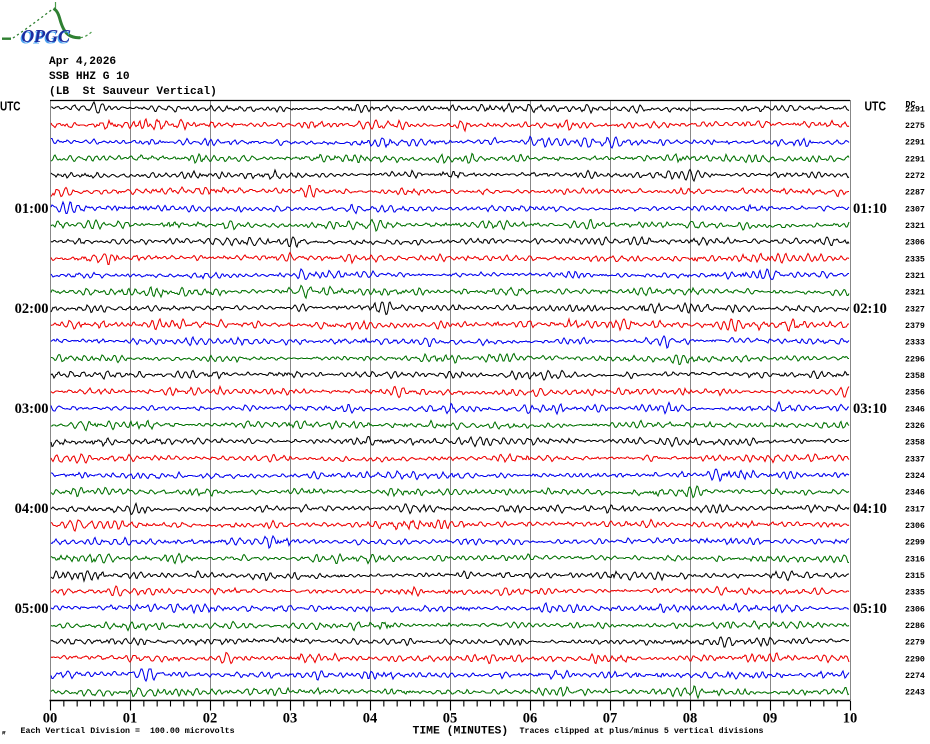 The width and height of the screenshot is (930, 744). I want to click on svg-text: 2286, so click(915, 626).